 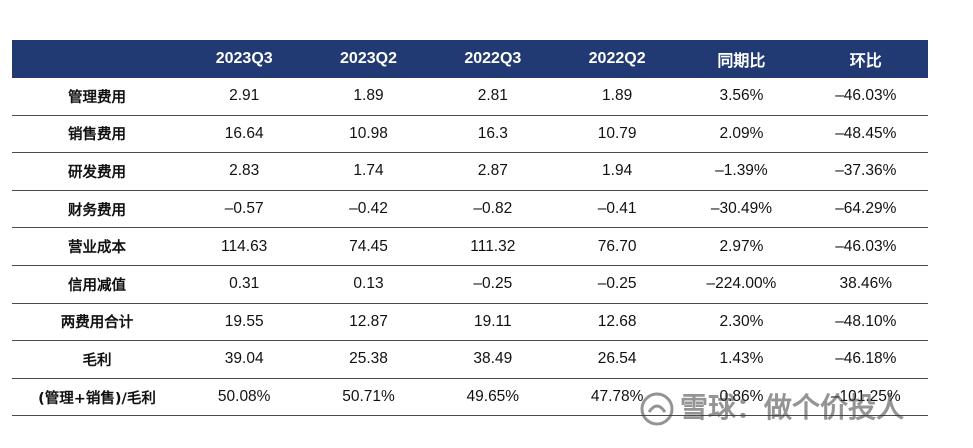 I want to click on table-cell: 19.55, so click(x=244, y=322).